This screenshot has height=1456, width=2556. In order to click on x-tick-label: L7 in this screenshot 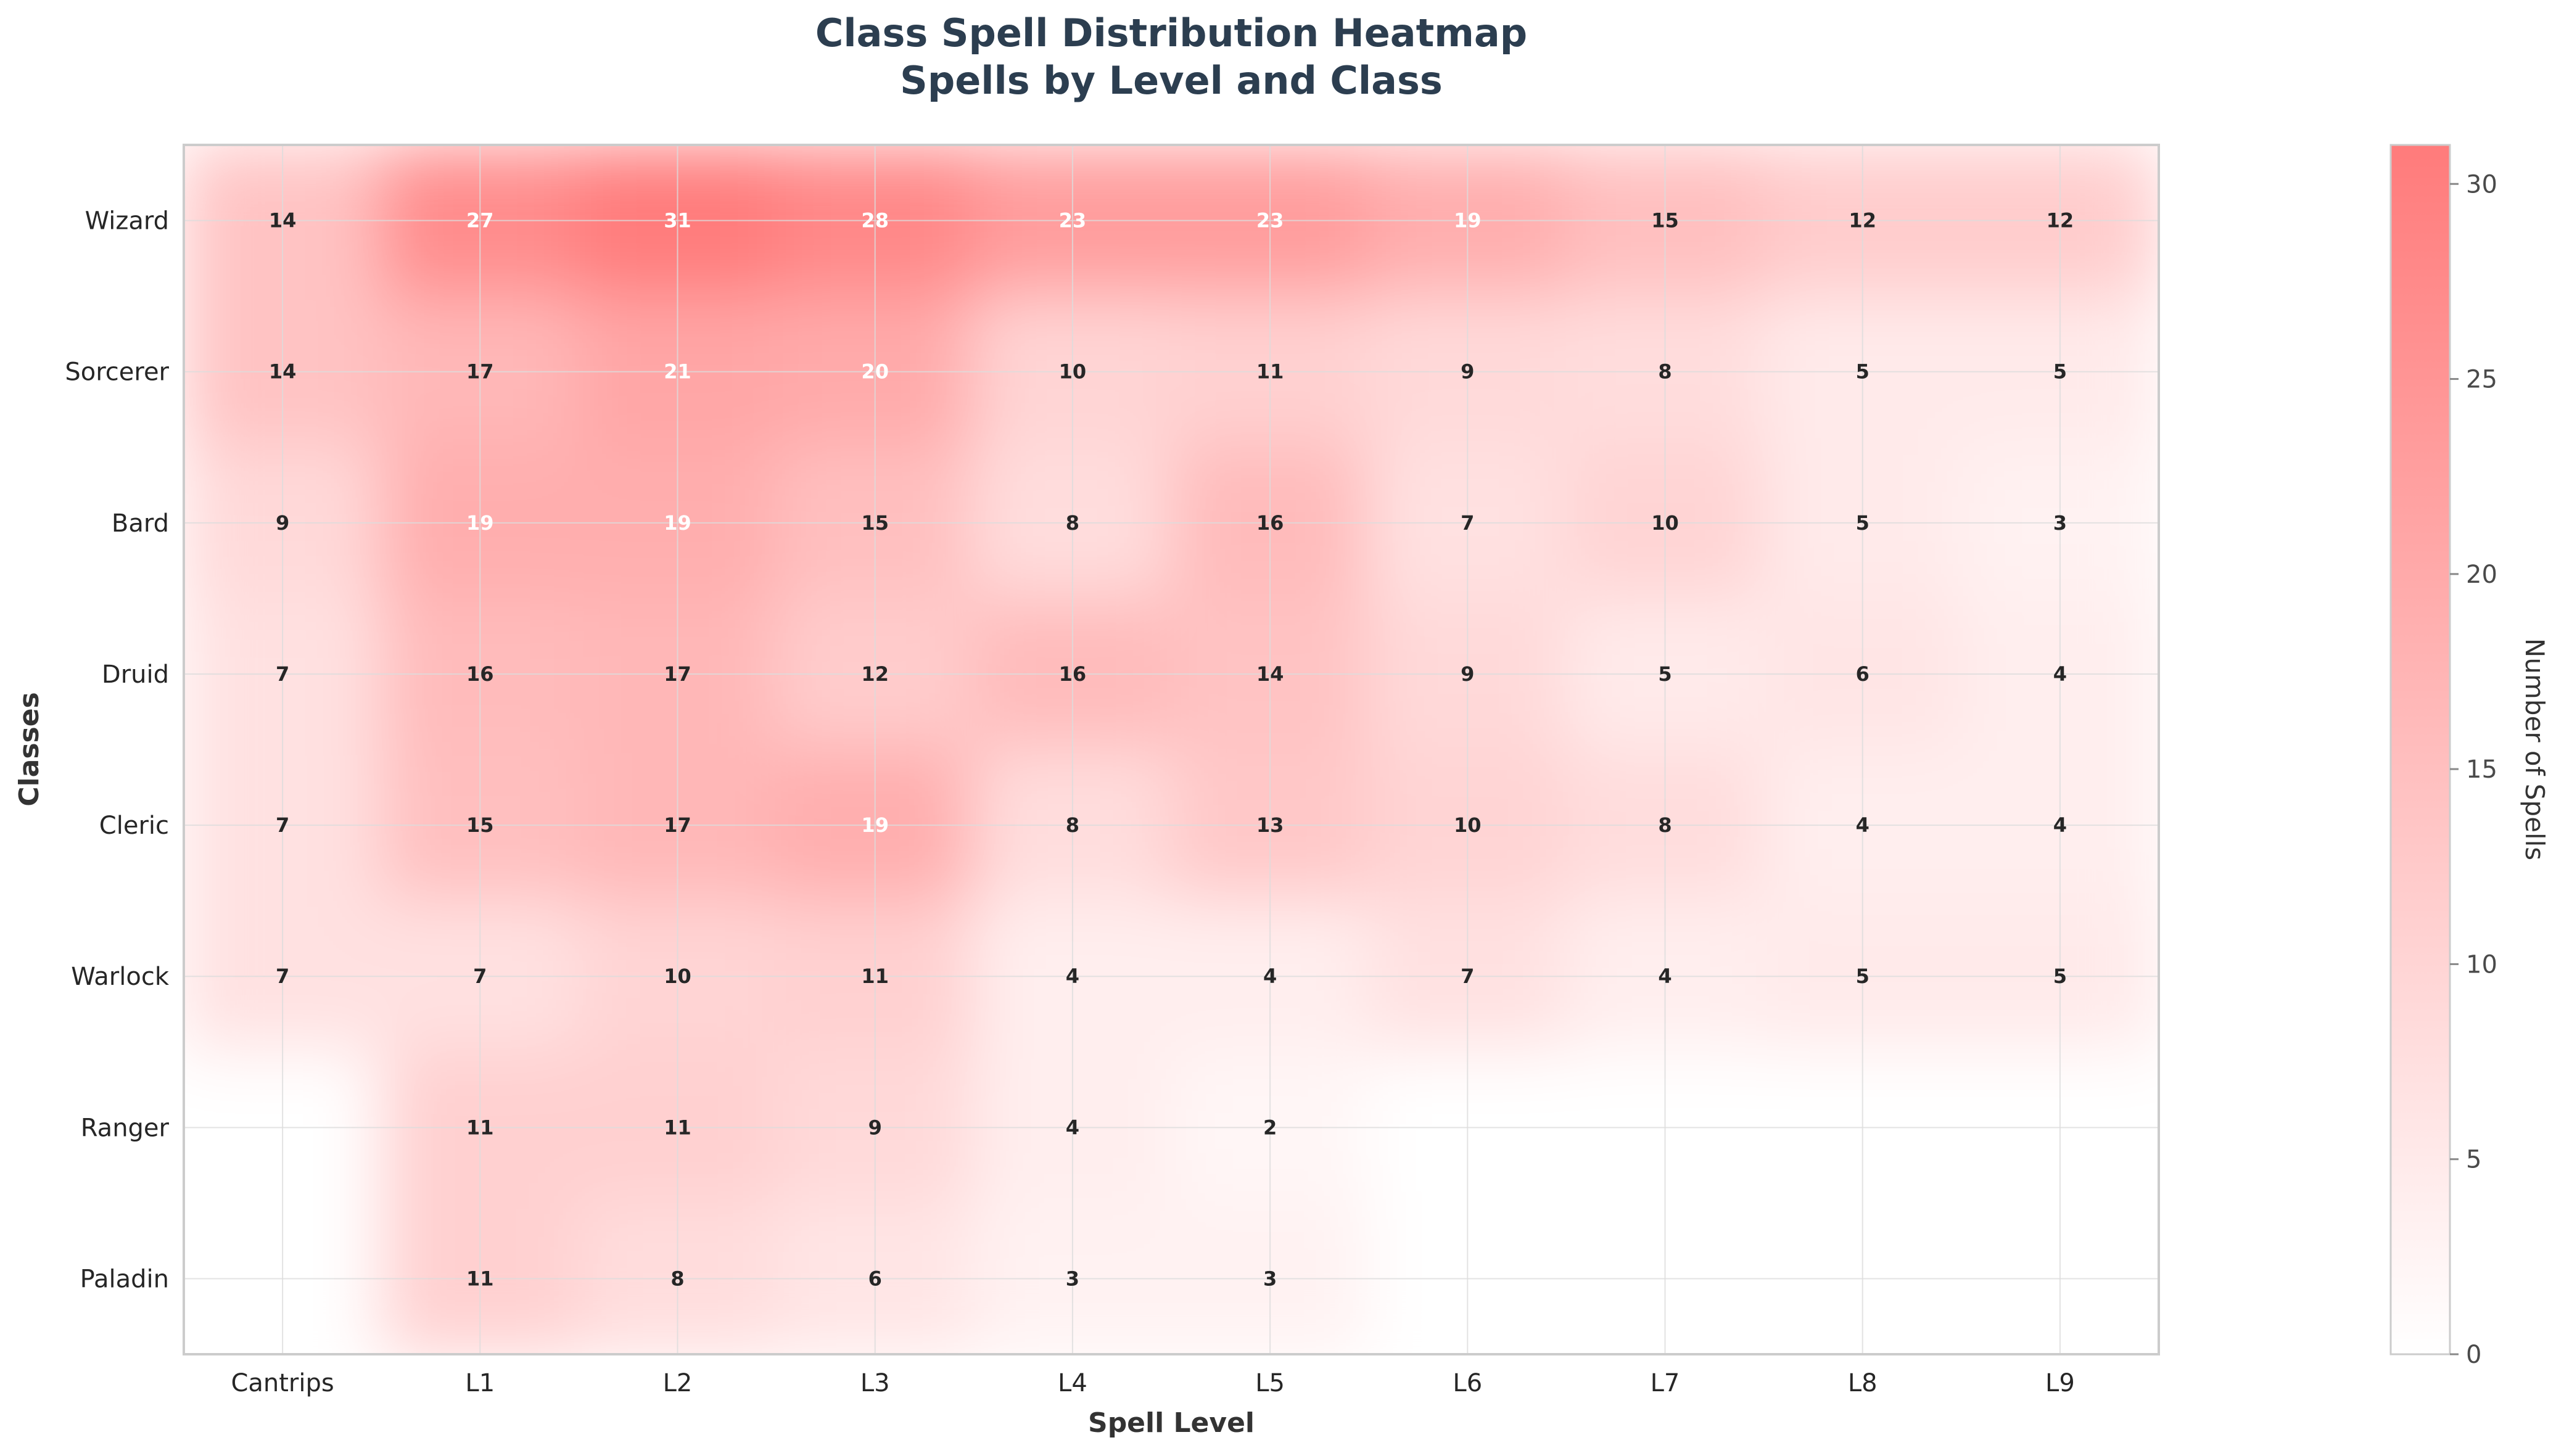, I will do `click(1666, 1383)`.